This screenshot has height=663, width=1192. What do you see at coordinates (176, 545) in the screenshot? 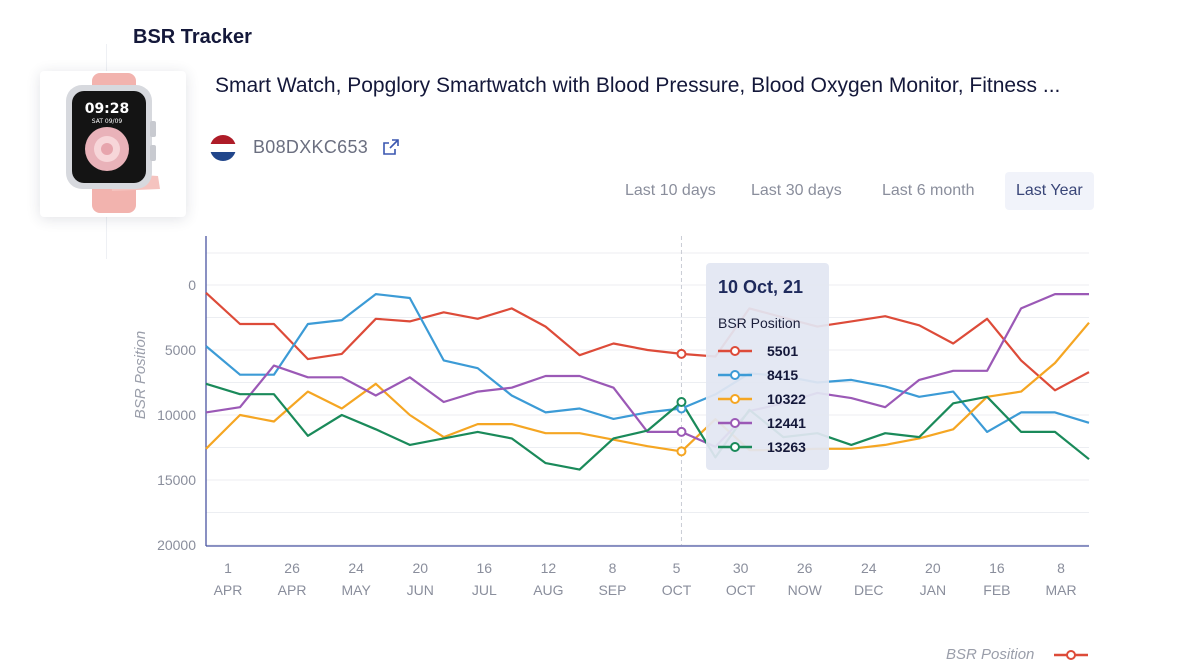
I see `y-tick-label: 20000` at bounding box center [176, 545].